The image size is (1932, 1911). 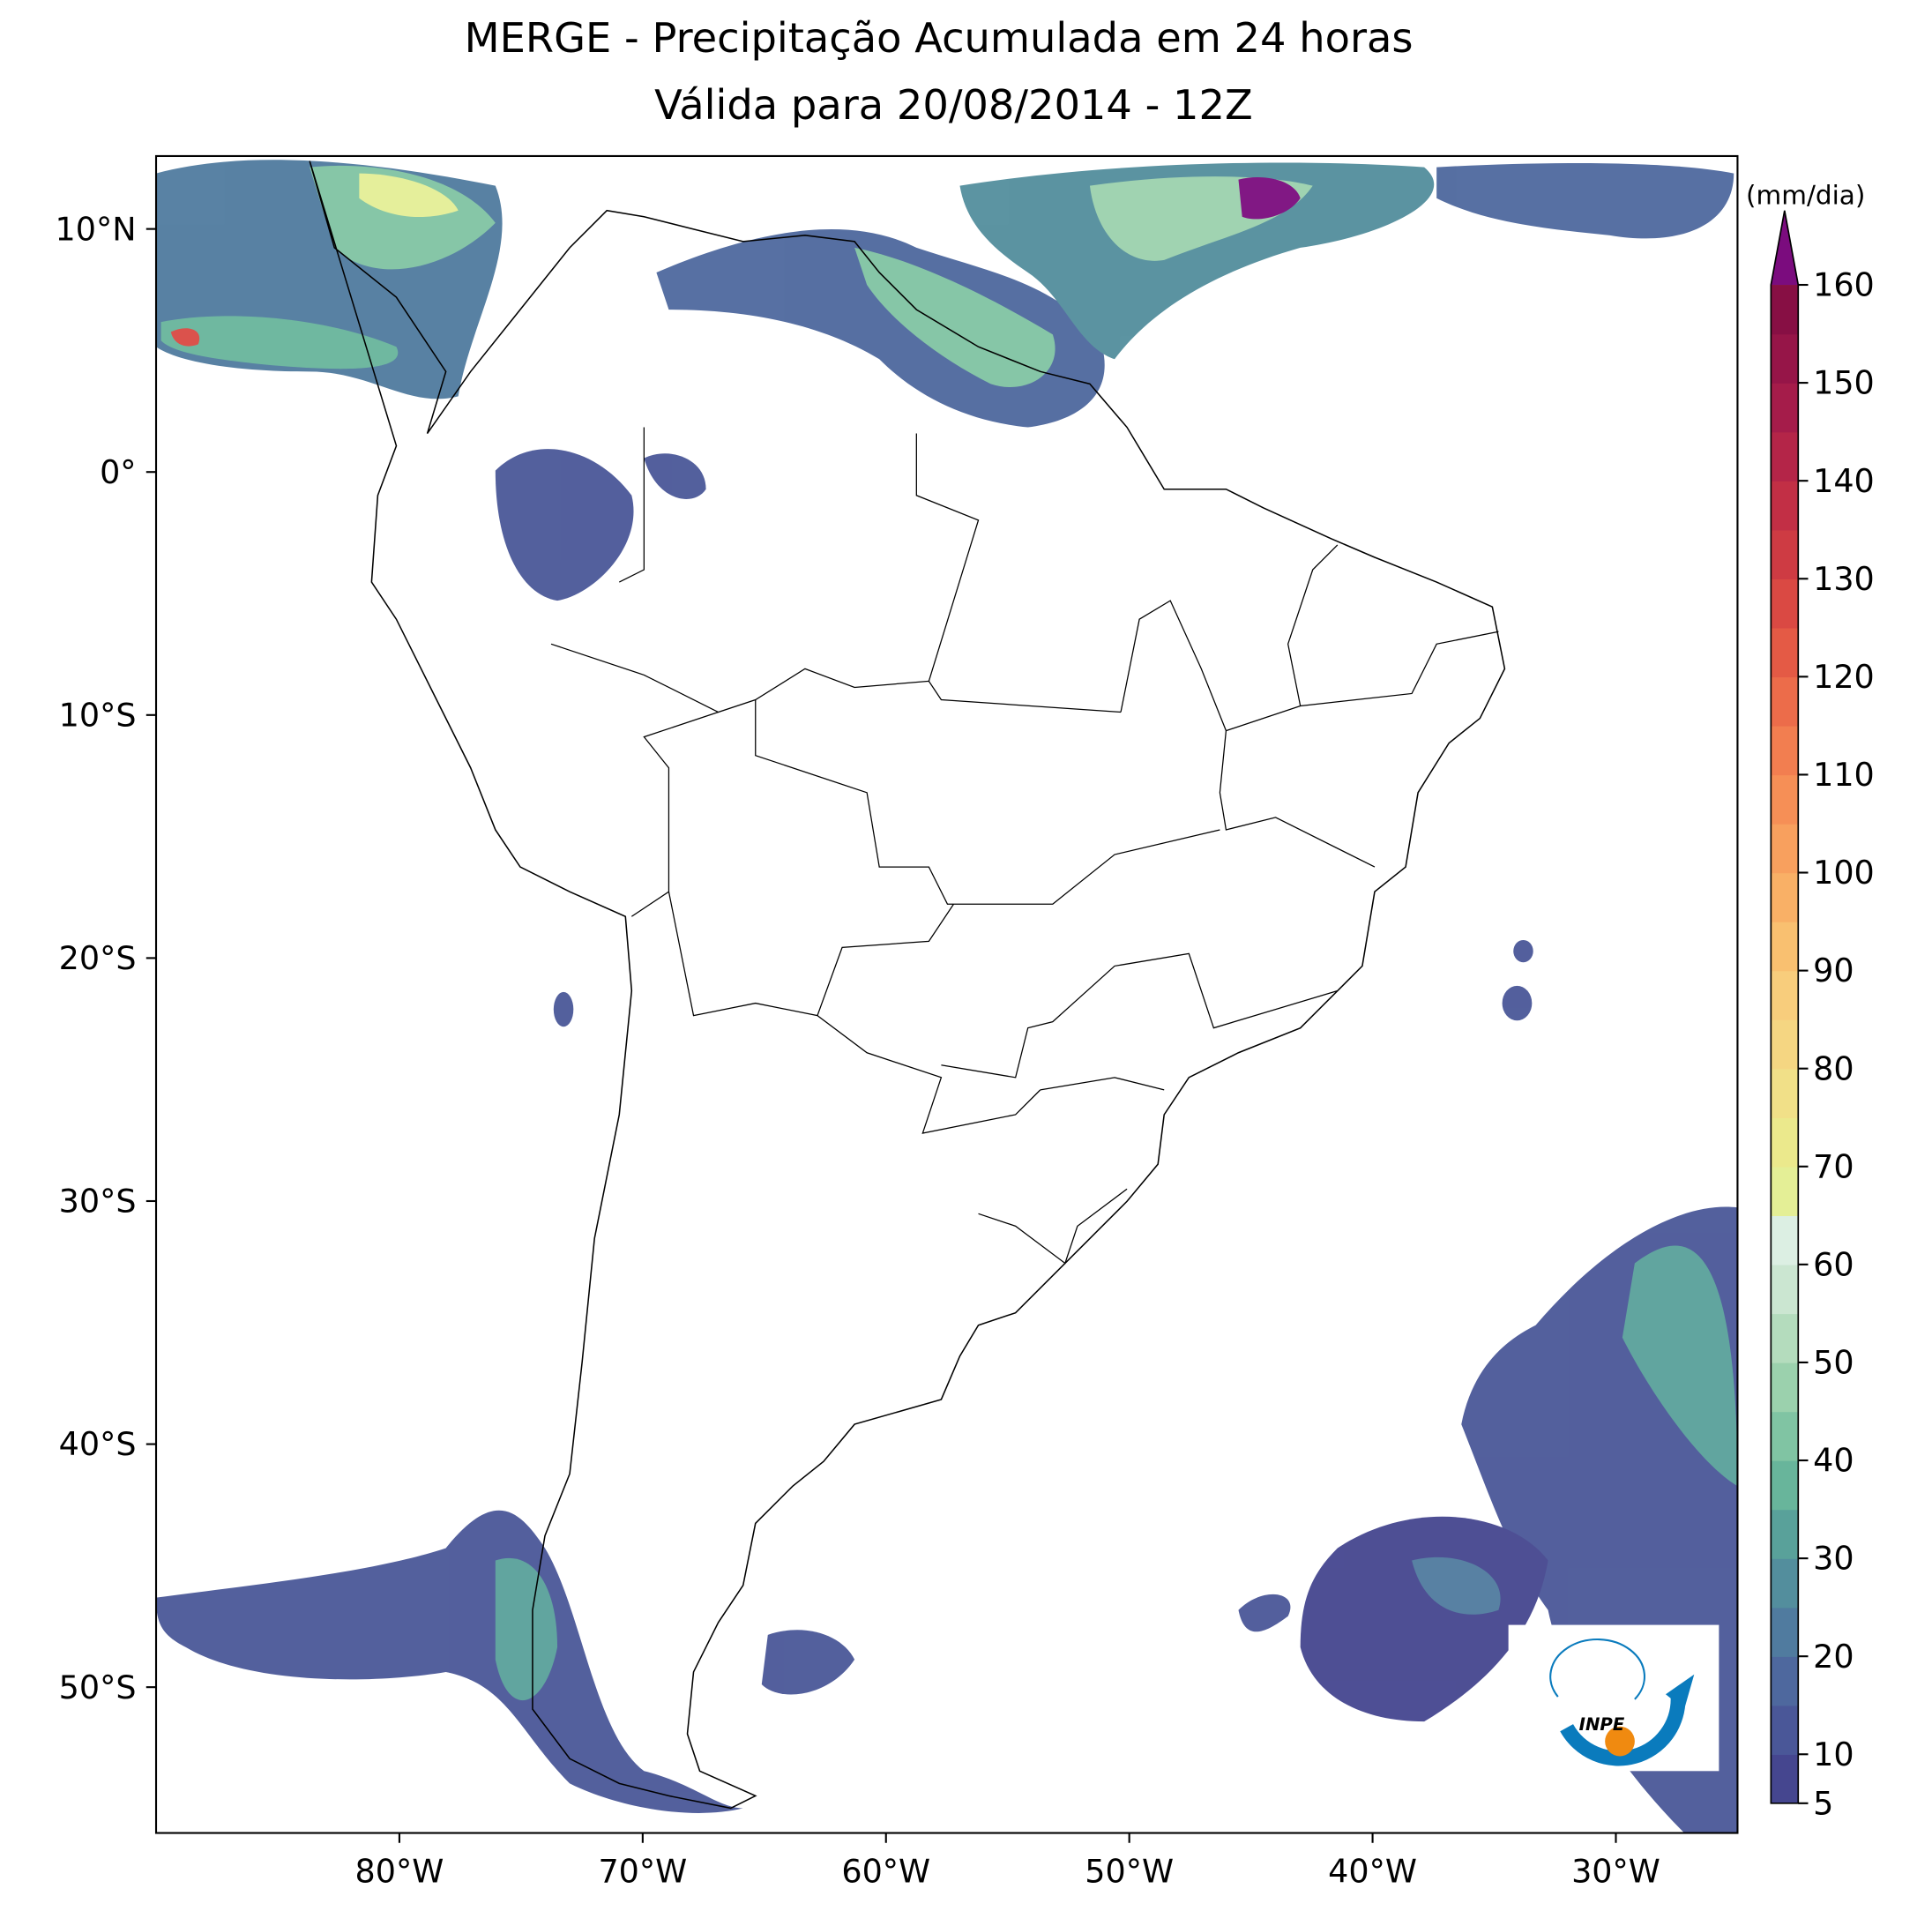 What do you see at coordinates (1833, 1166) in the screenshot?
I see `colorbar-tick-label: 70` at bounding box center [1833, 1166].